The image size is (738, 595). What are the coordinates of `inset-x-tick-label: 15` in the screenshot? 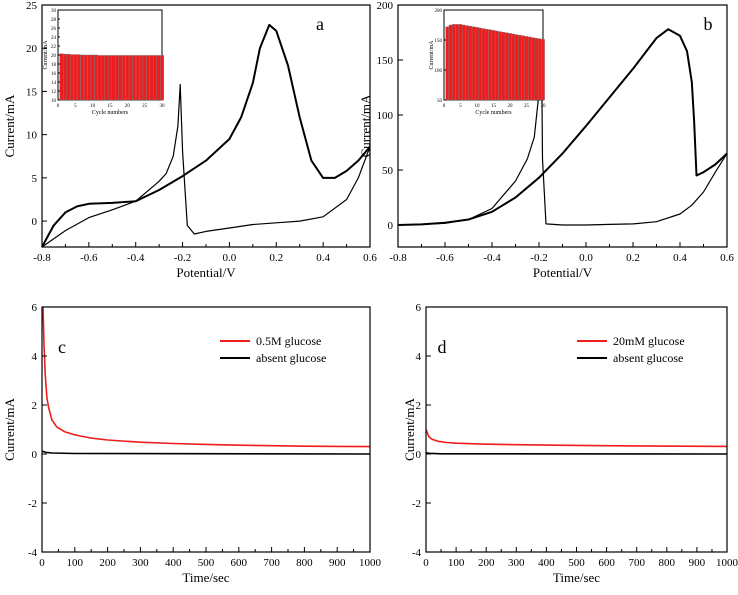 It's located at (494, 106).